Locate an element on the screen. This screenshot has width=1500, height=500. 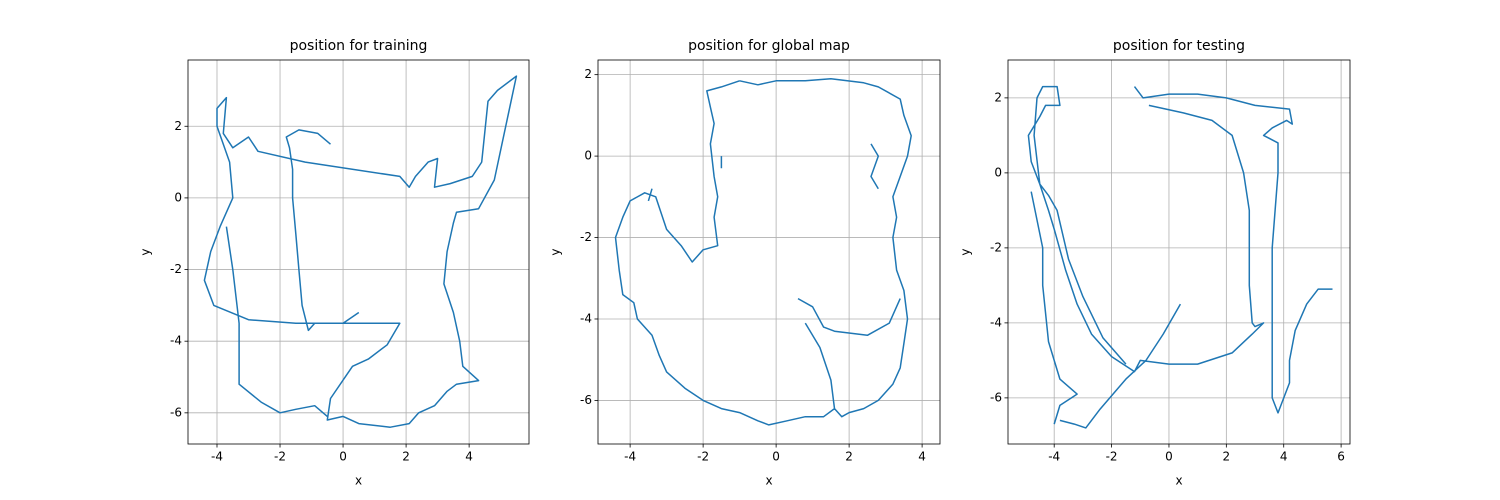
subplot-title: position for global map is located at coordinates (769, 46).